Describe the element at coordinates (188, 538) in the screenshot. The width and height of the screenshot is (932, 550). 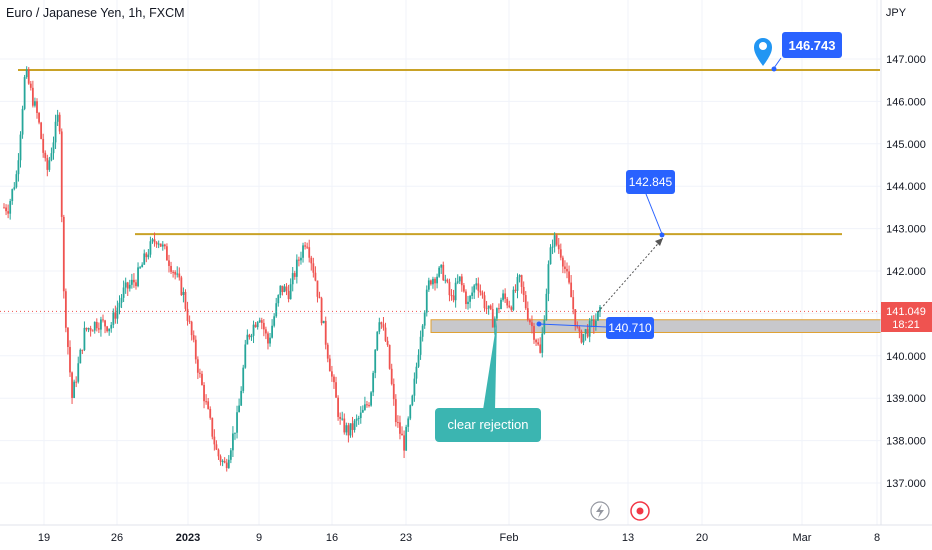
I see `time-tick: 2023` at that location.